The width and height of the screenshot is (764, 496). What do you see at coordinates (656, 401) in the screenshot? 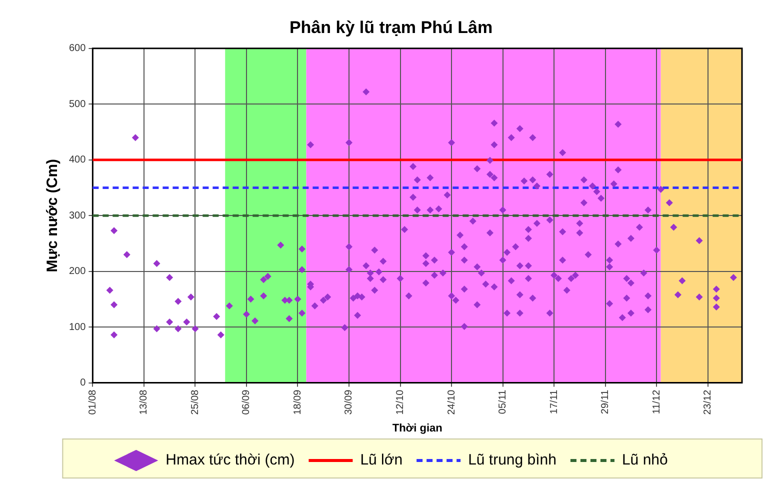
I see `x-tick-label: 11/12` at bounding box center [656, 401].